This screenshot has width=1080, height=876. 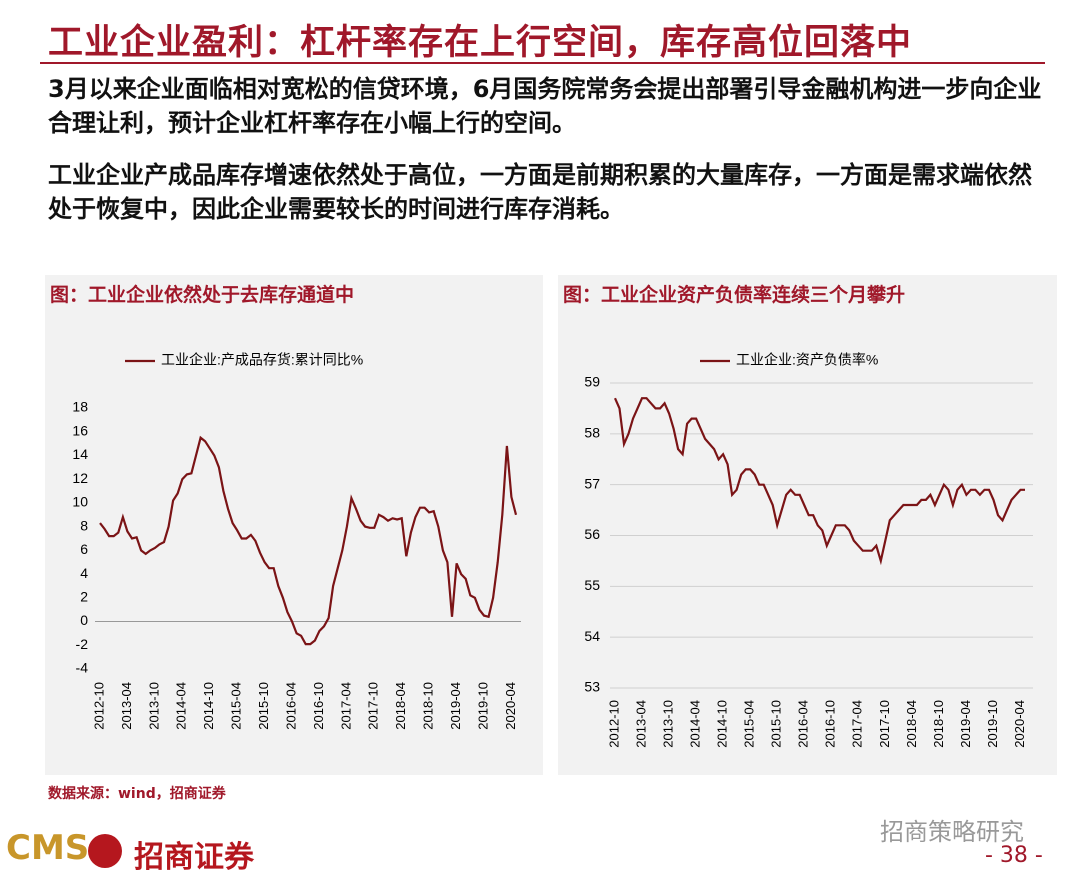 I want to click on chart-title: 图：工业企业依然处于去库存通道中, so click(x=202, y=294).